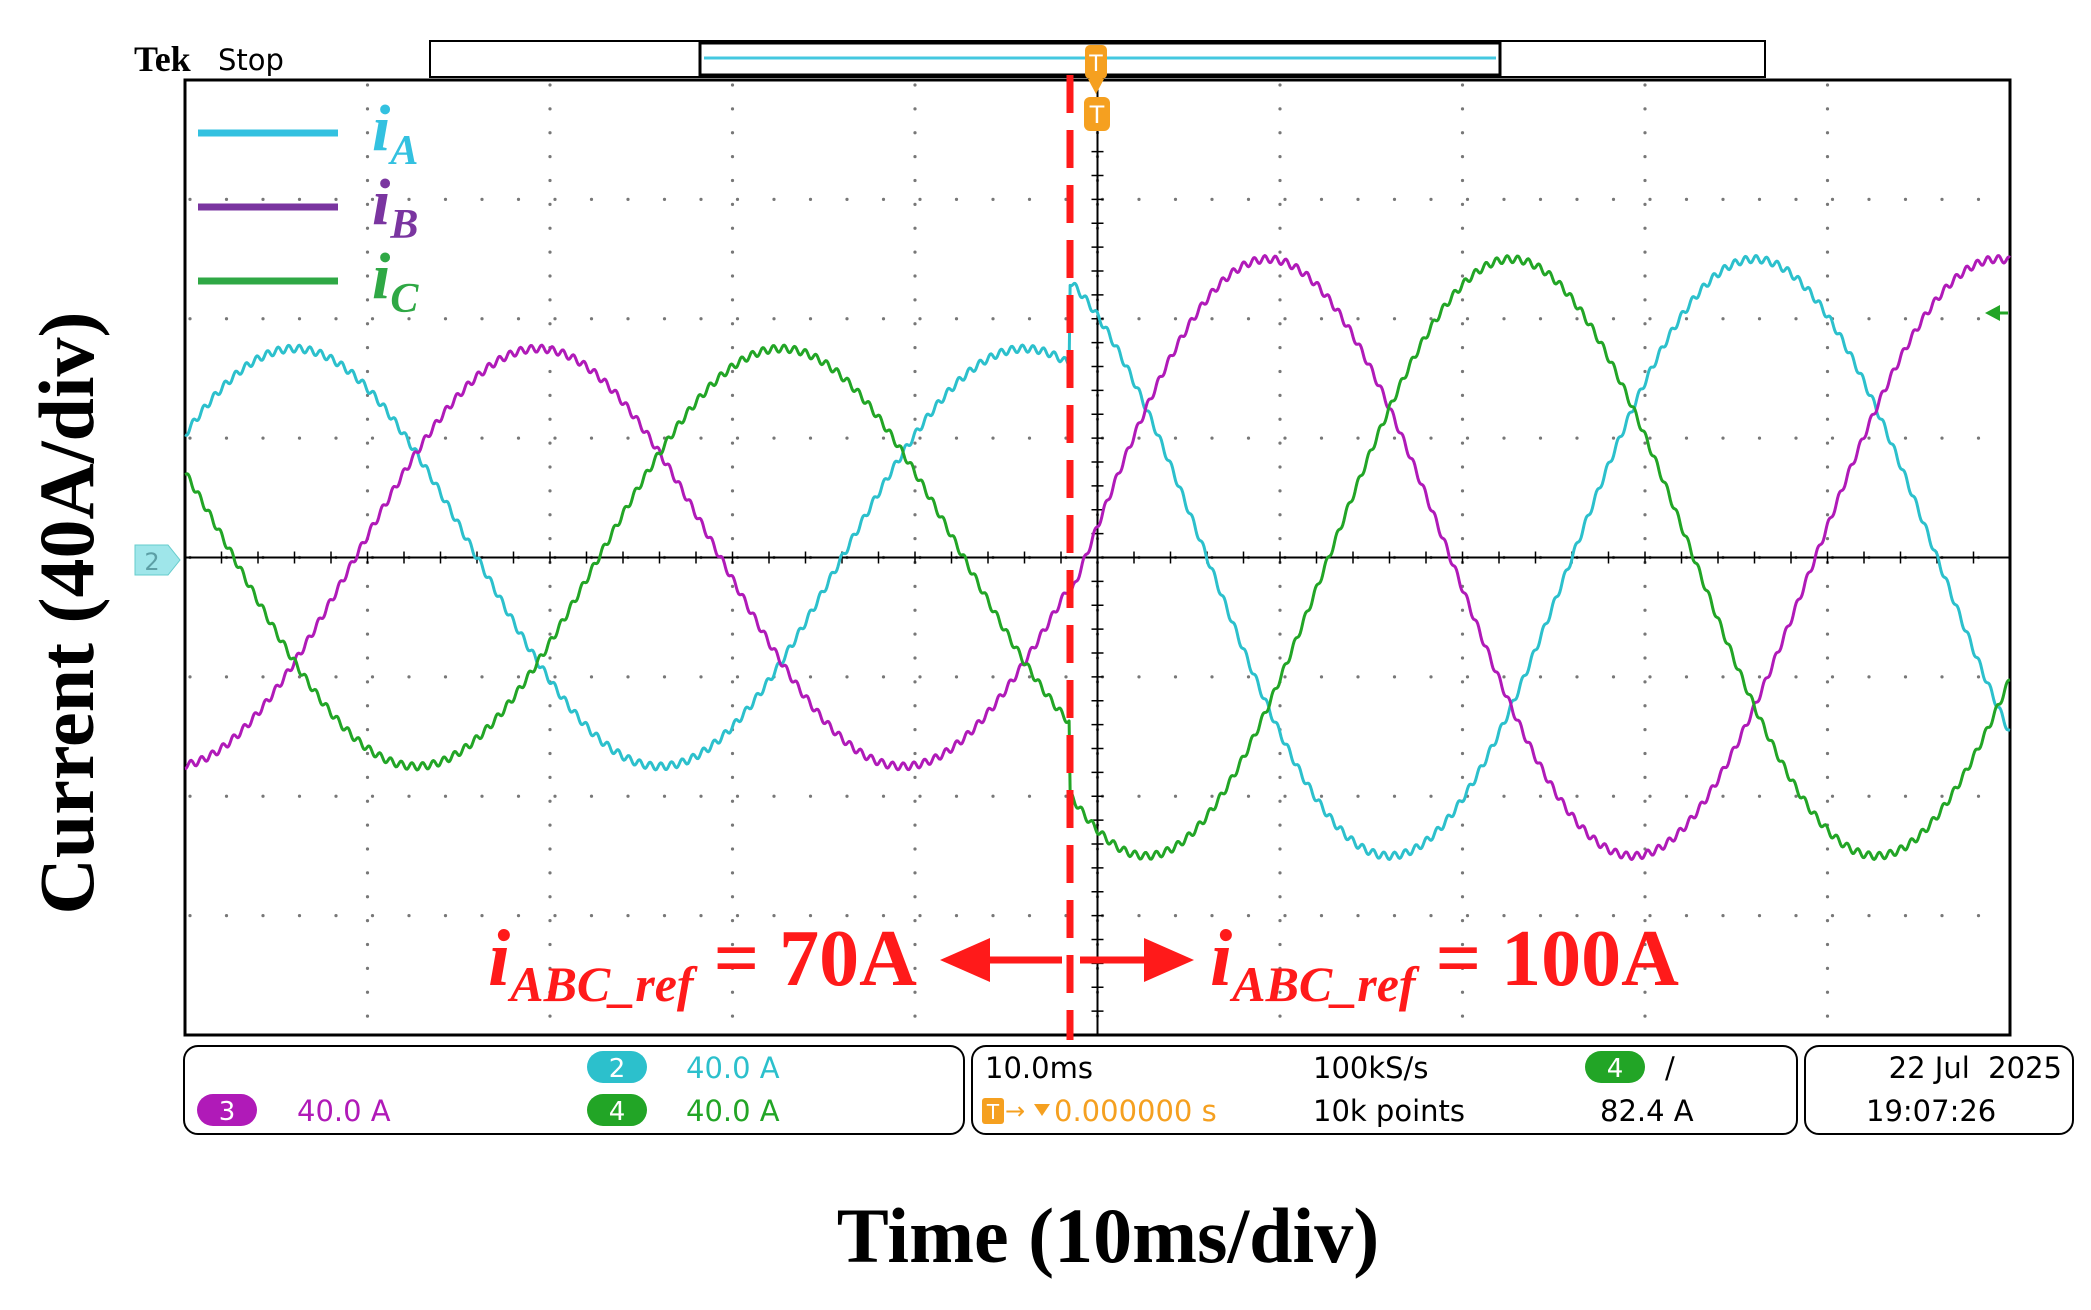  What do you see at coordinates (1001, 960) in the screenshot?
I see `left-arrow` at bounding box center [1001, 960].